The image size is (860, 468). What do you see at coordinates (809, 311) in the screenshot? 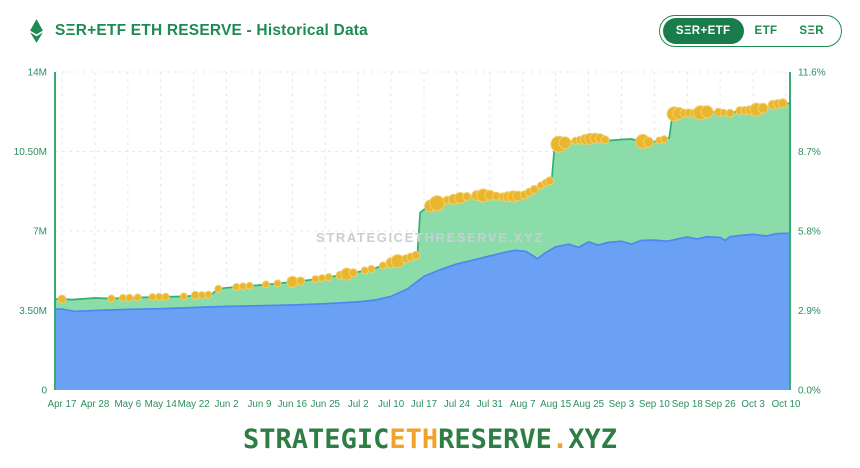
I see `axis-tick-label: 2.9%` at bounding box center [809, 311].